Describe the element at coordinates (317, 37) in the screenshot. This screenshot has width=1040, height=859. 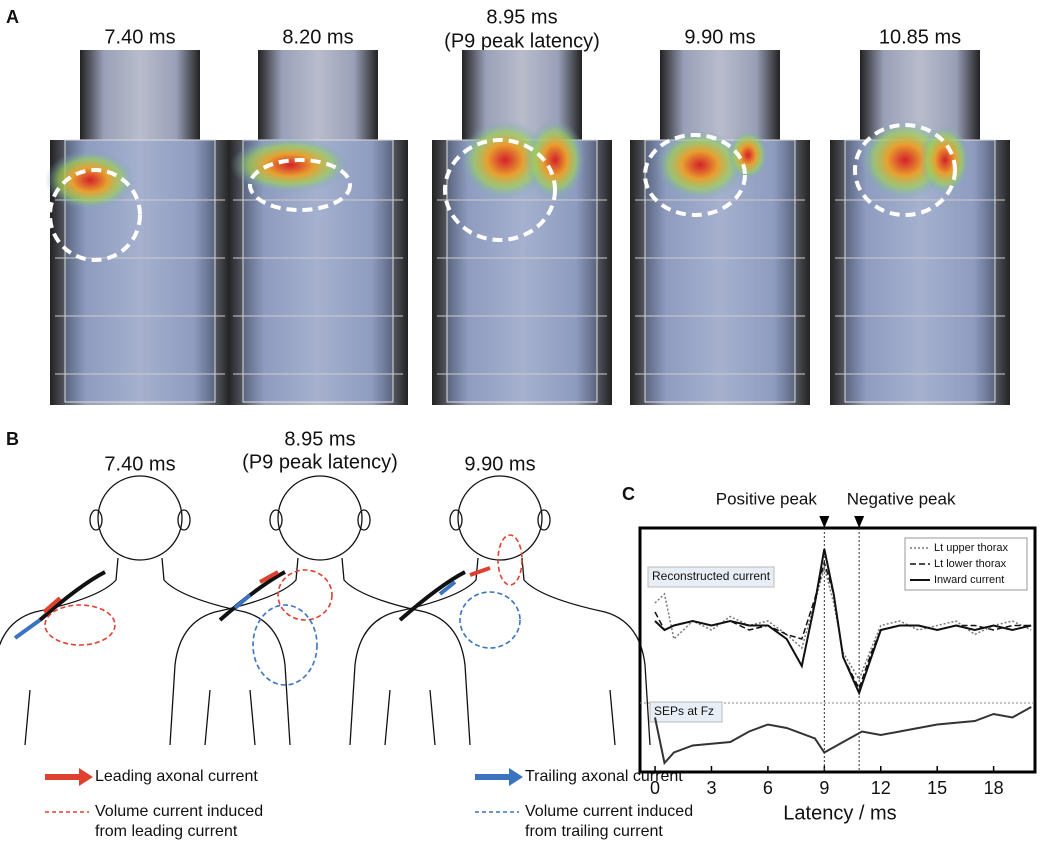
I see `frame-title: 8.20 ms` at that location.